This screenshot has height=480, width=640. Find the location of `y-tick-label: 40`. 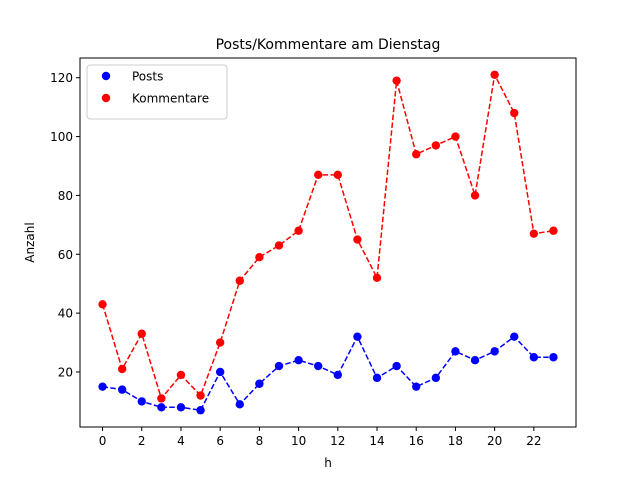

y-tick-label: 40 is located at coordinates (65, 314).